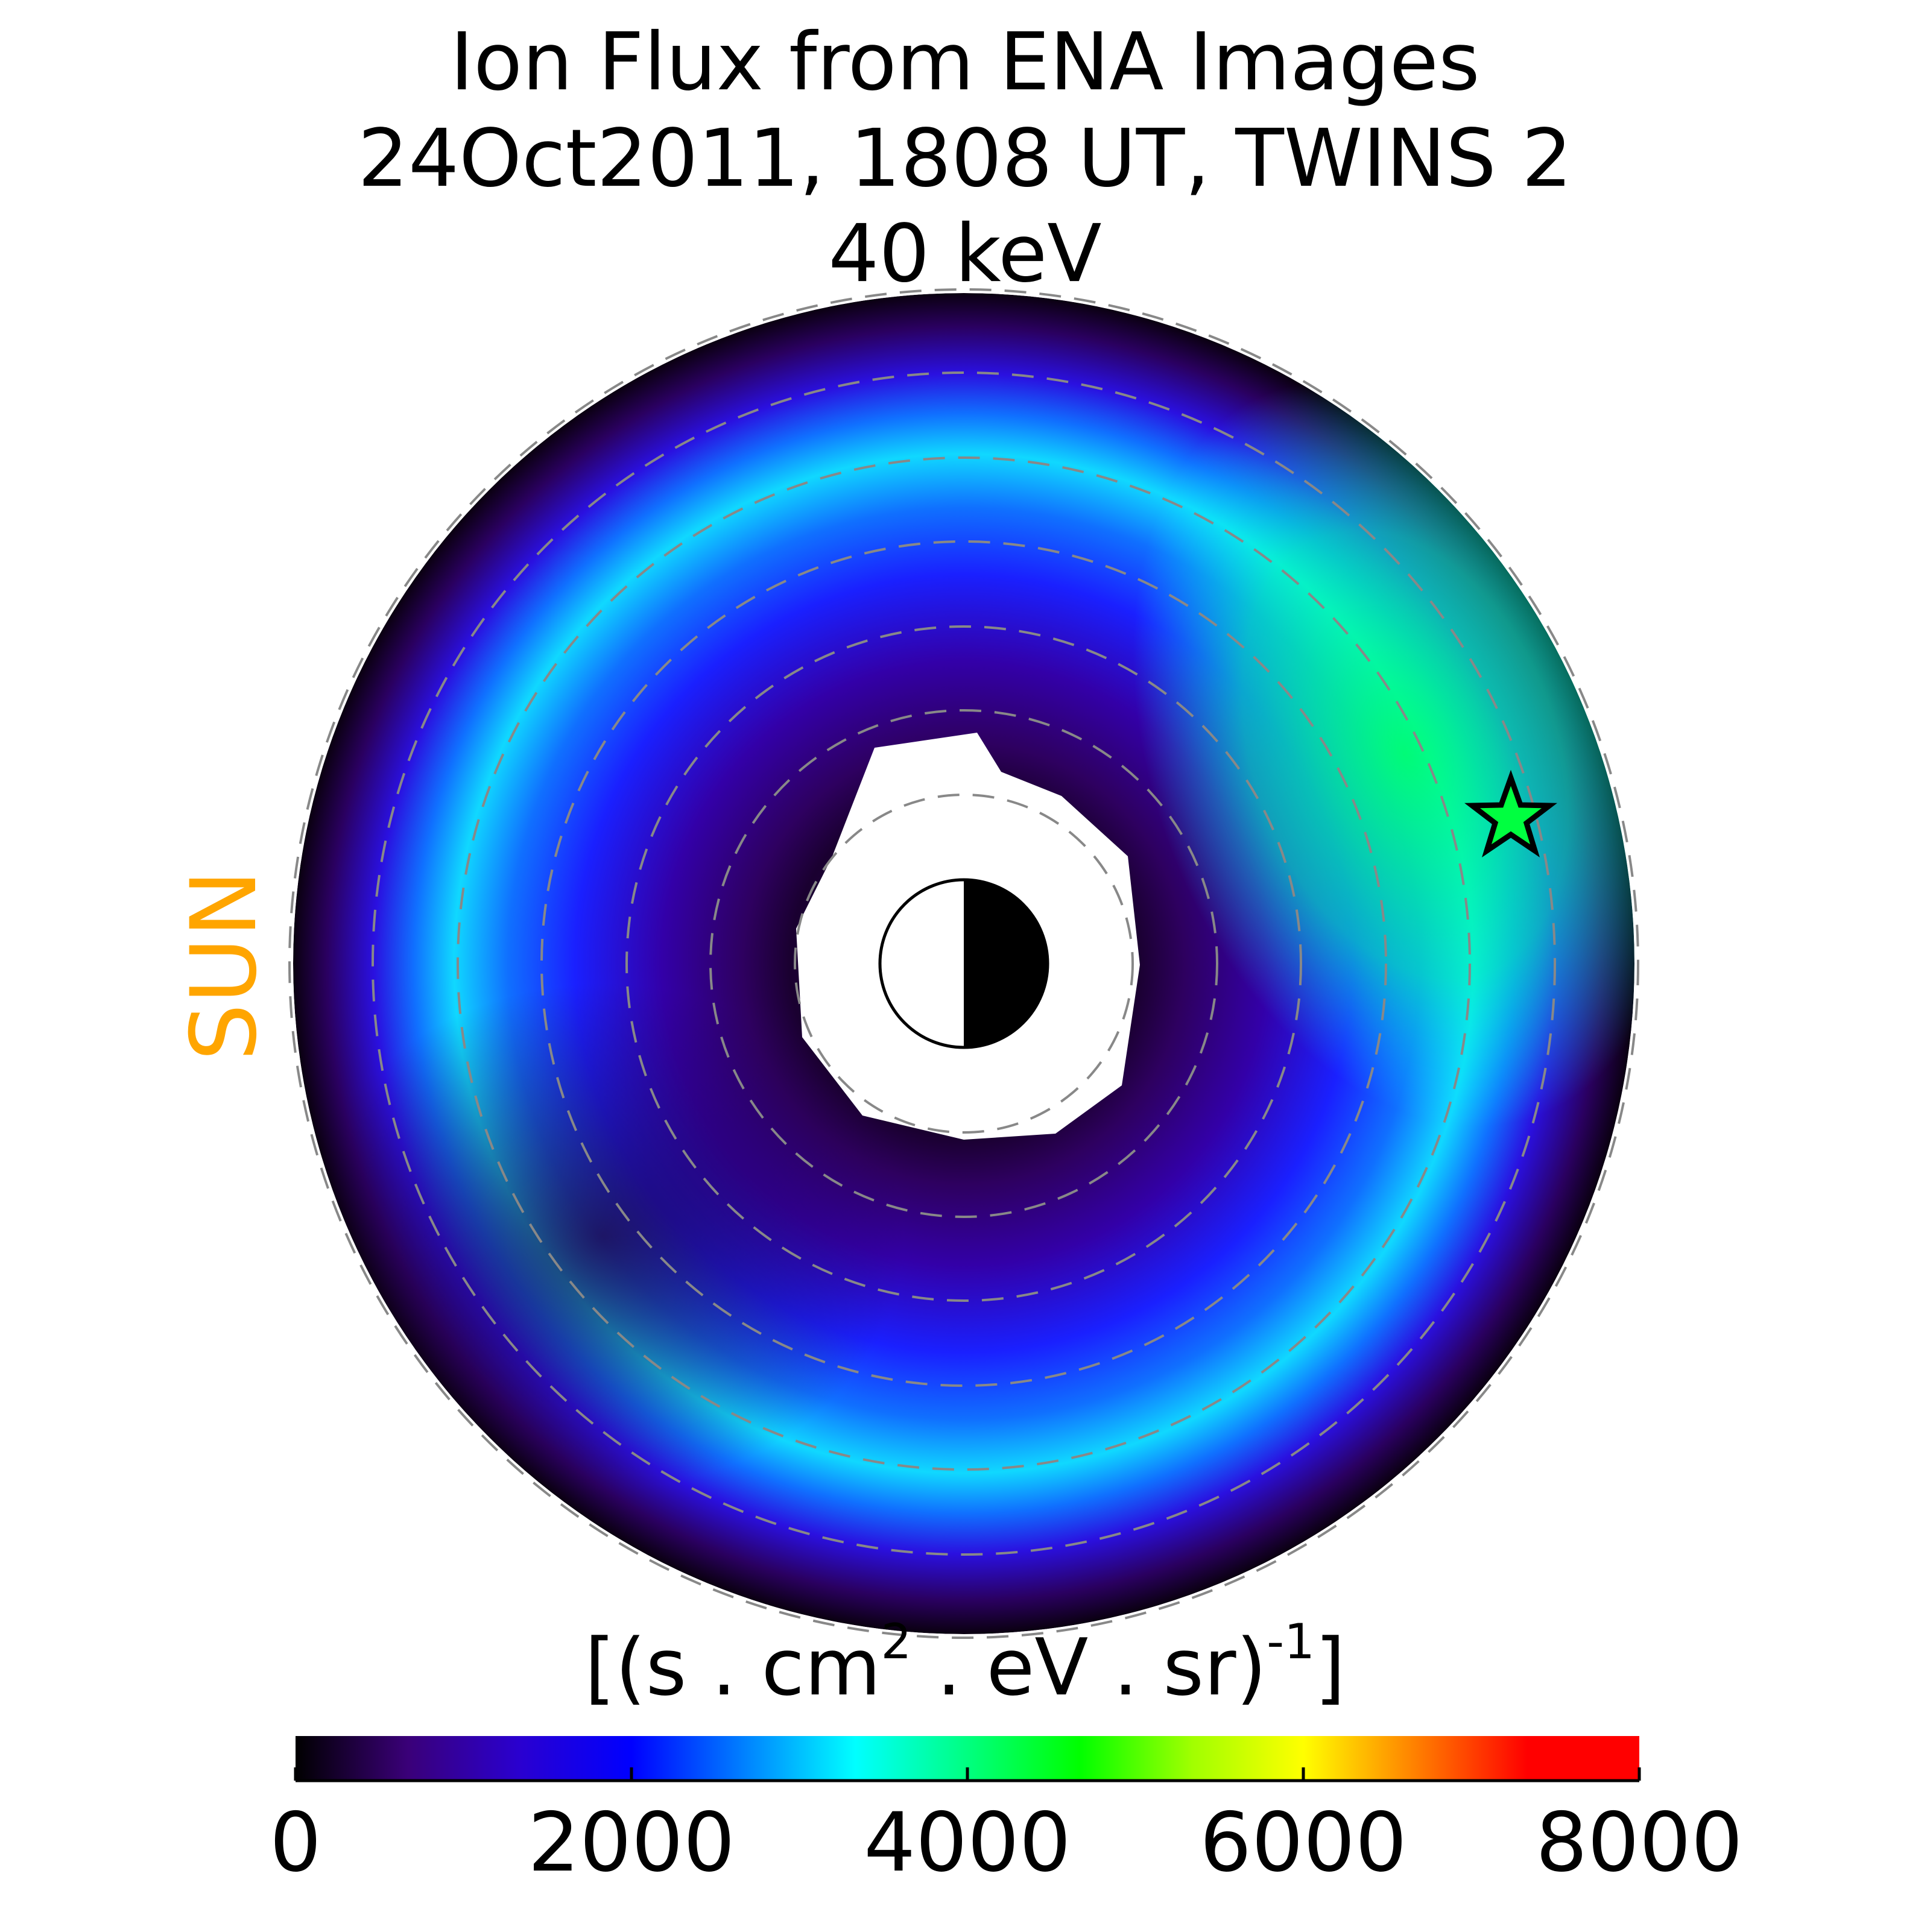  Describe the element at coordinates (967, 1842) in the screenshot. I see `colorbar-tick-label: 4000` at that location.